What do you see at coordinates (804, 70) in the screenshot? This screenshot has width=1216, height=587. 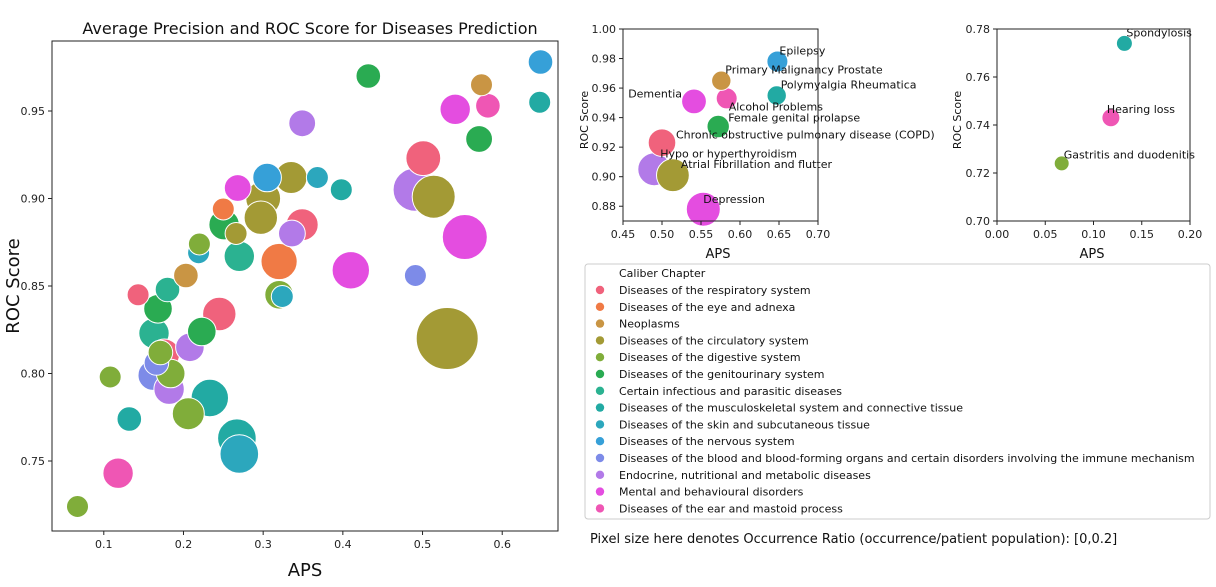 I see `zoom-high-point-label: Primary Malignancy Prostate` at bounding box center [804, 70].